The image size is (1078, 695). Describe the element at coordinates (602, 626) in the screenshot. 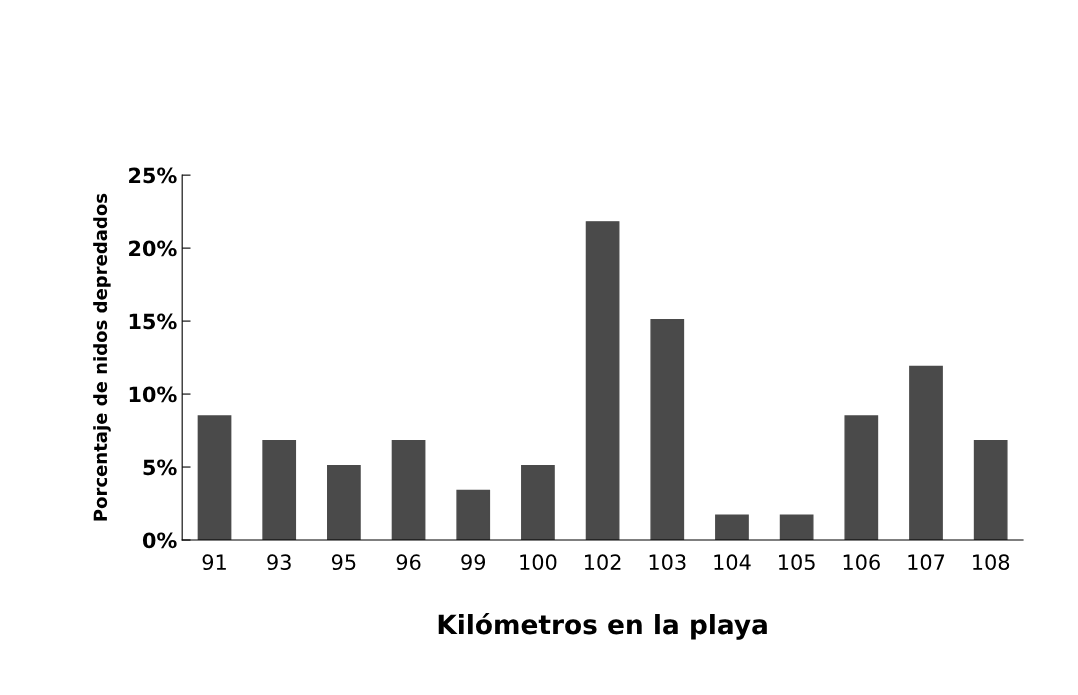

I see `x-axis-title: Kilómetros en la playa` at that location.